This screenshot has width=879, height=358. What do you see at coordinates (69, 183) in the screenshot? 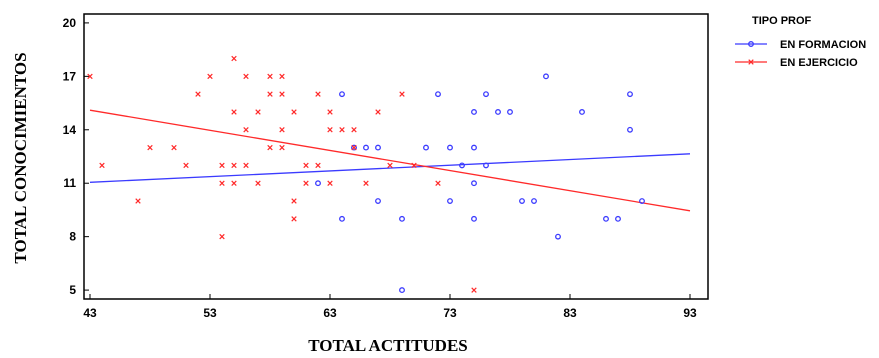
I see `y-tick-label: 11` at bounding box center [69, 183].